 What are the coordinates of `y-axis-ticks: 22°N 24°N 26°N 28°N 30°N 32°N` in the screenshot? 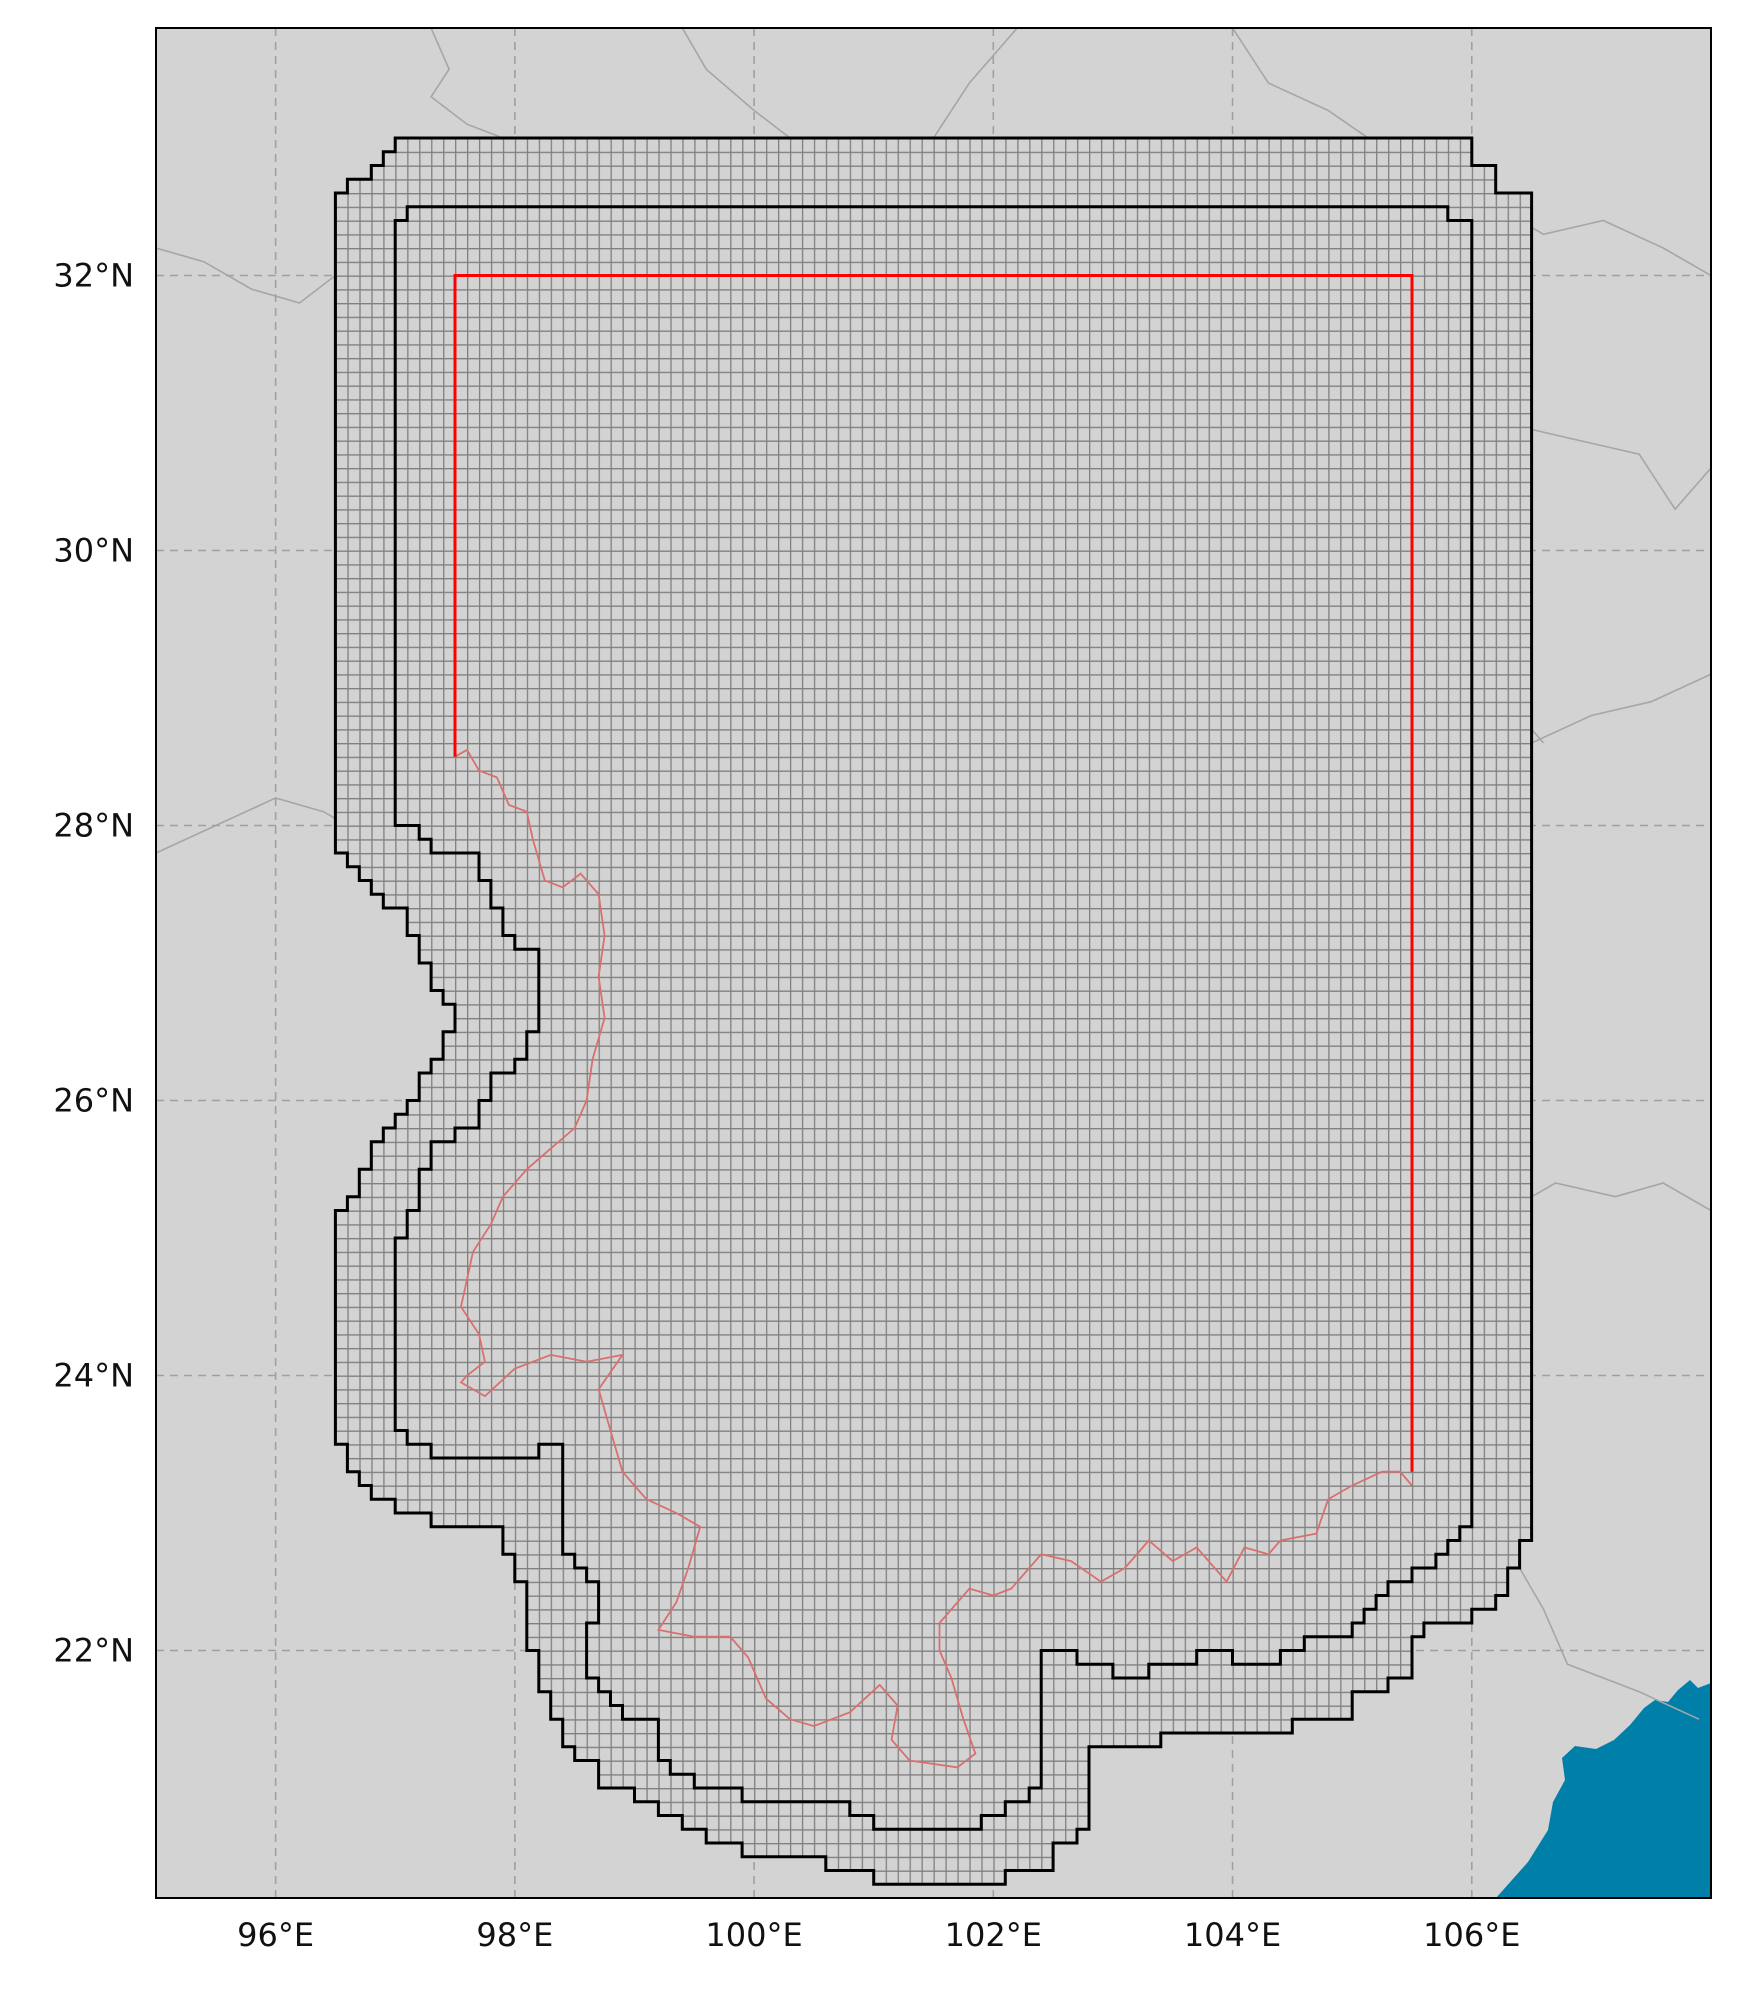 It's located at (93, 963).